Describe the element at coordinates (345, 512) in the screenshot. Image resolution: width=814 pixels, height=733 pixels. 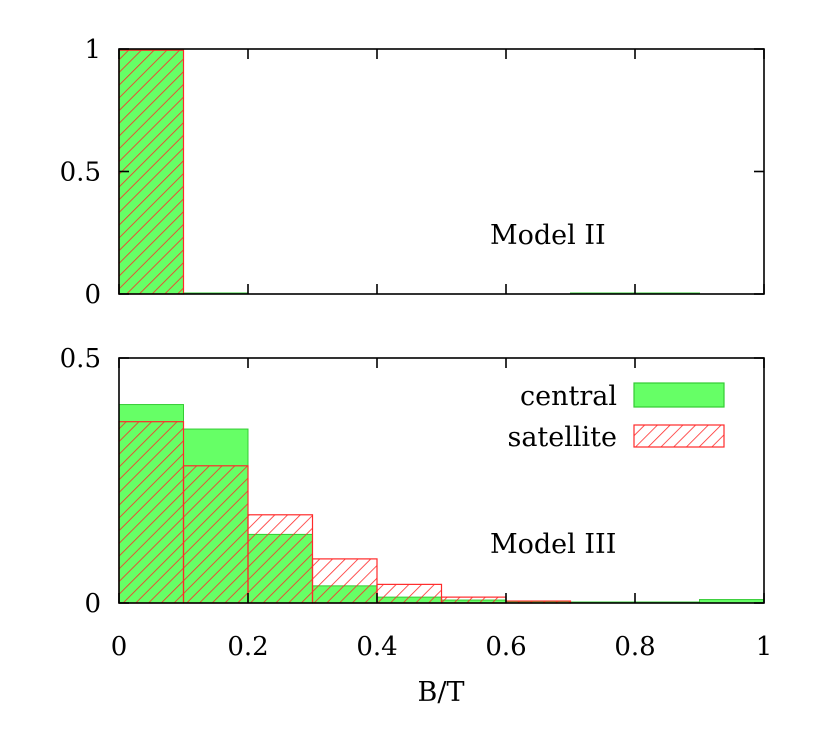
I see `satellite-bars-model-iii` at that location.